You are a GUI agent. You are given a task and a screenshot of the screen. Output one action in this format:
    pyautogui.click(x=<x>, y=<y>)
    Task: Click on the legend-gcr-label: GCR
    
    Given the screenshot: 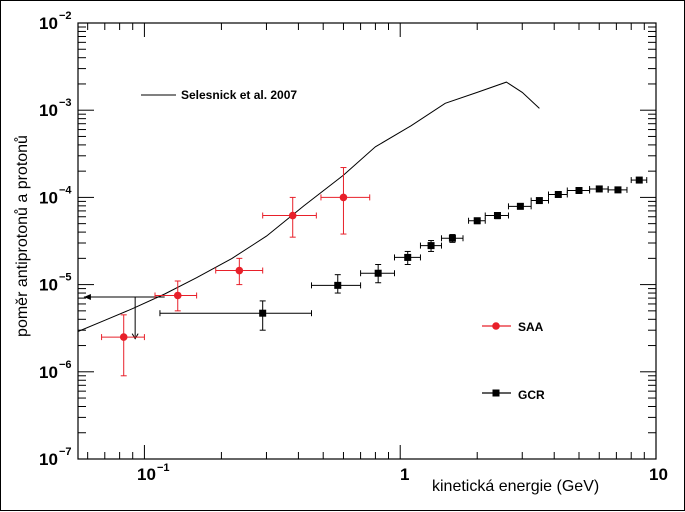 What is the action you would take?
    pyautogui.click(x=531, y=395)
    